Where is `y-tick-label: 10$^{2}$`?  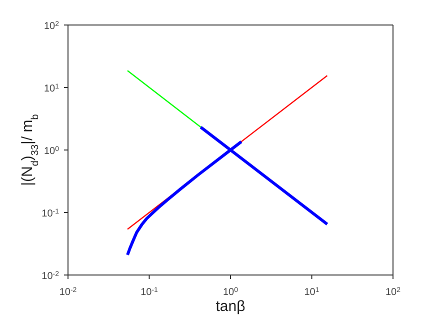 y-tick-label: 10$^{2}$ is located at coordinates (52, 26).